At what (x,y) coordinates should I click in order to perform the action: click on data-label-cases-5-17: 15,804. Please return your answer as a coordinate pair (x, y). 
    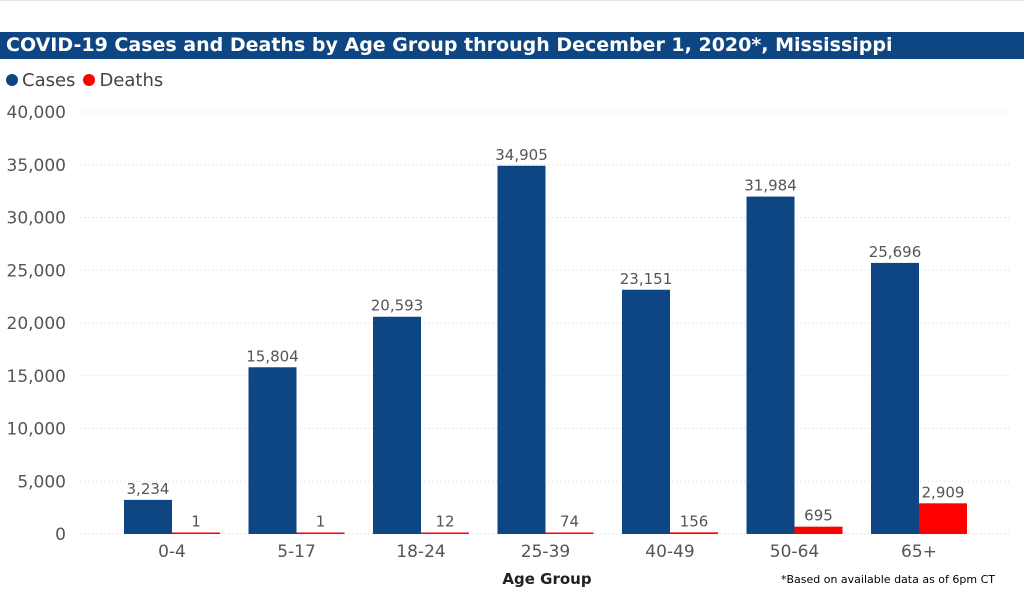
    Looking at the image, I should click on (272, 356).